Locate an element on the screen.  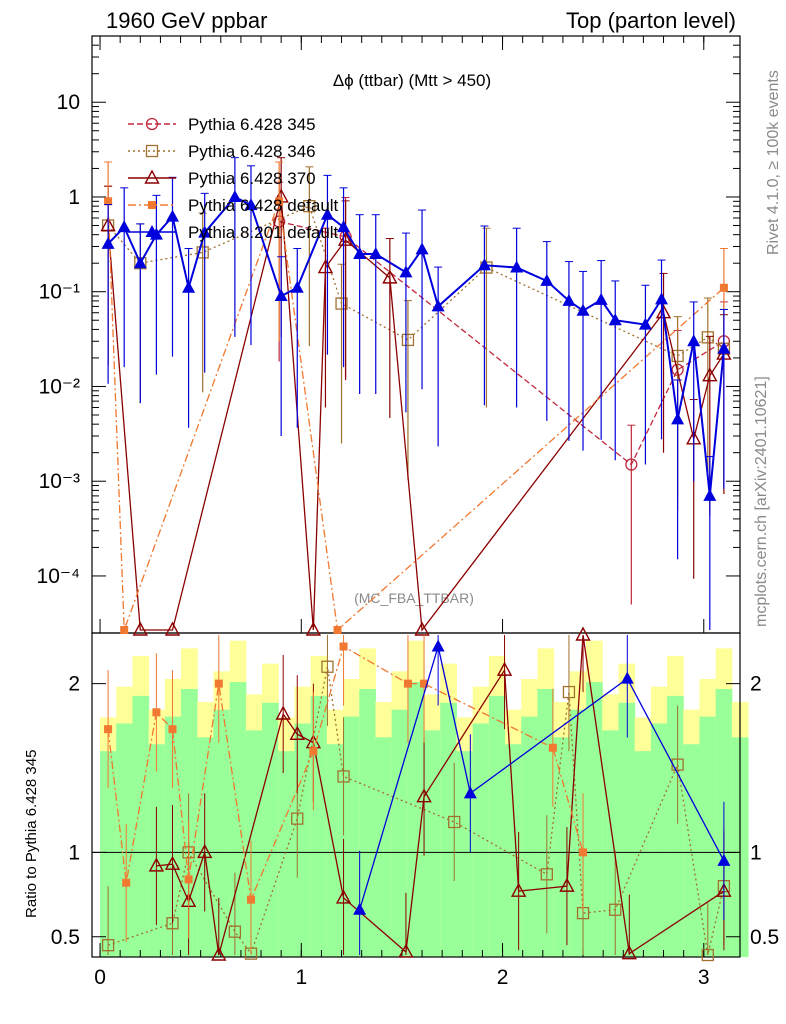
y-tick-label: 10⁻¹ is located at coordinates (59, 292).